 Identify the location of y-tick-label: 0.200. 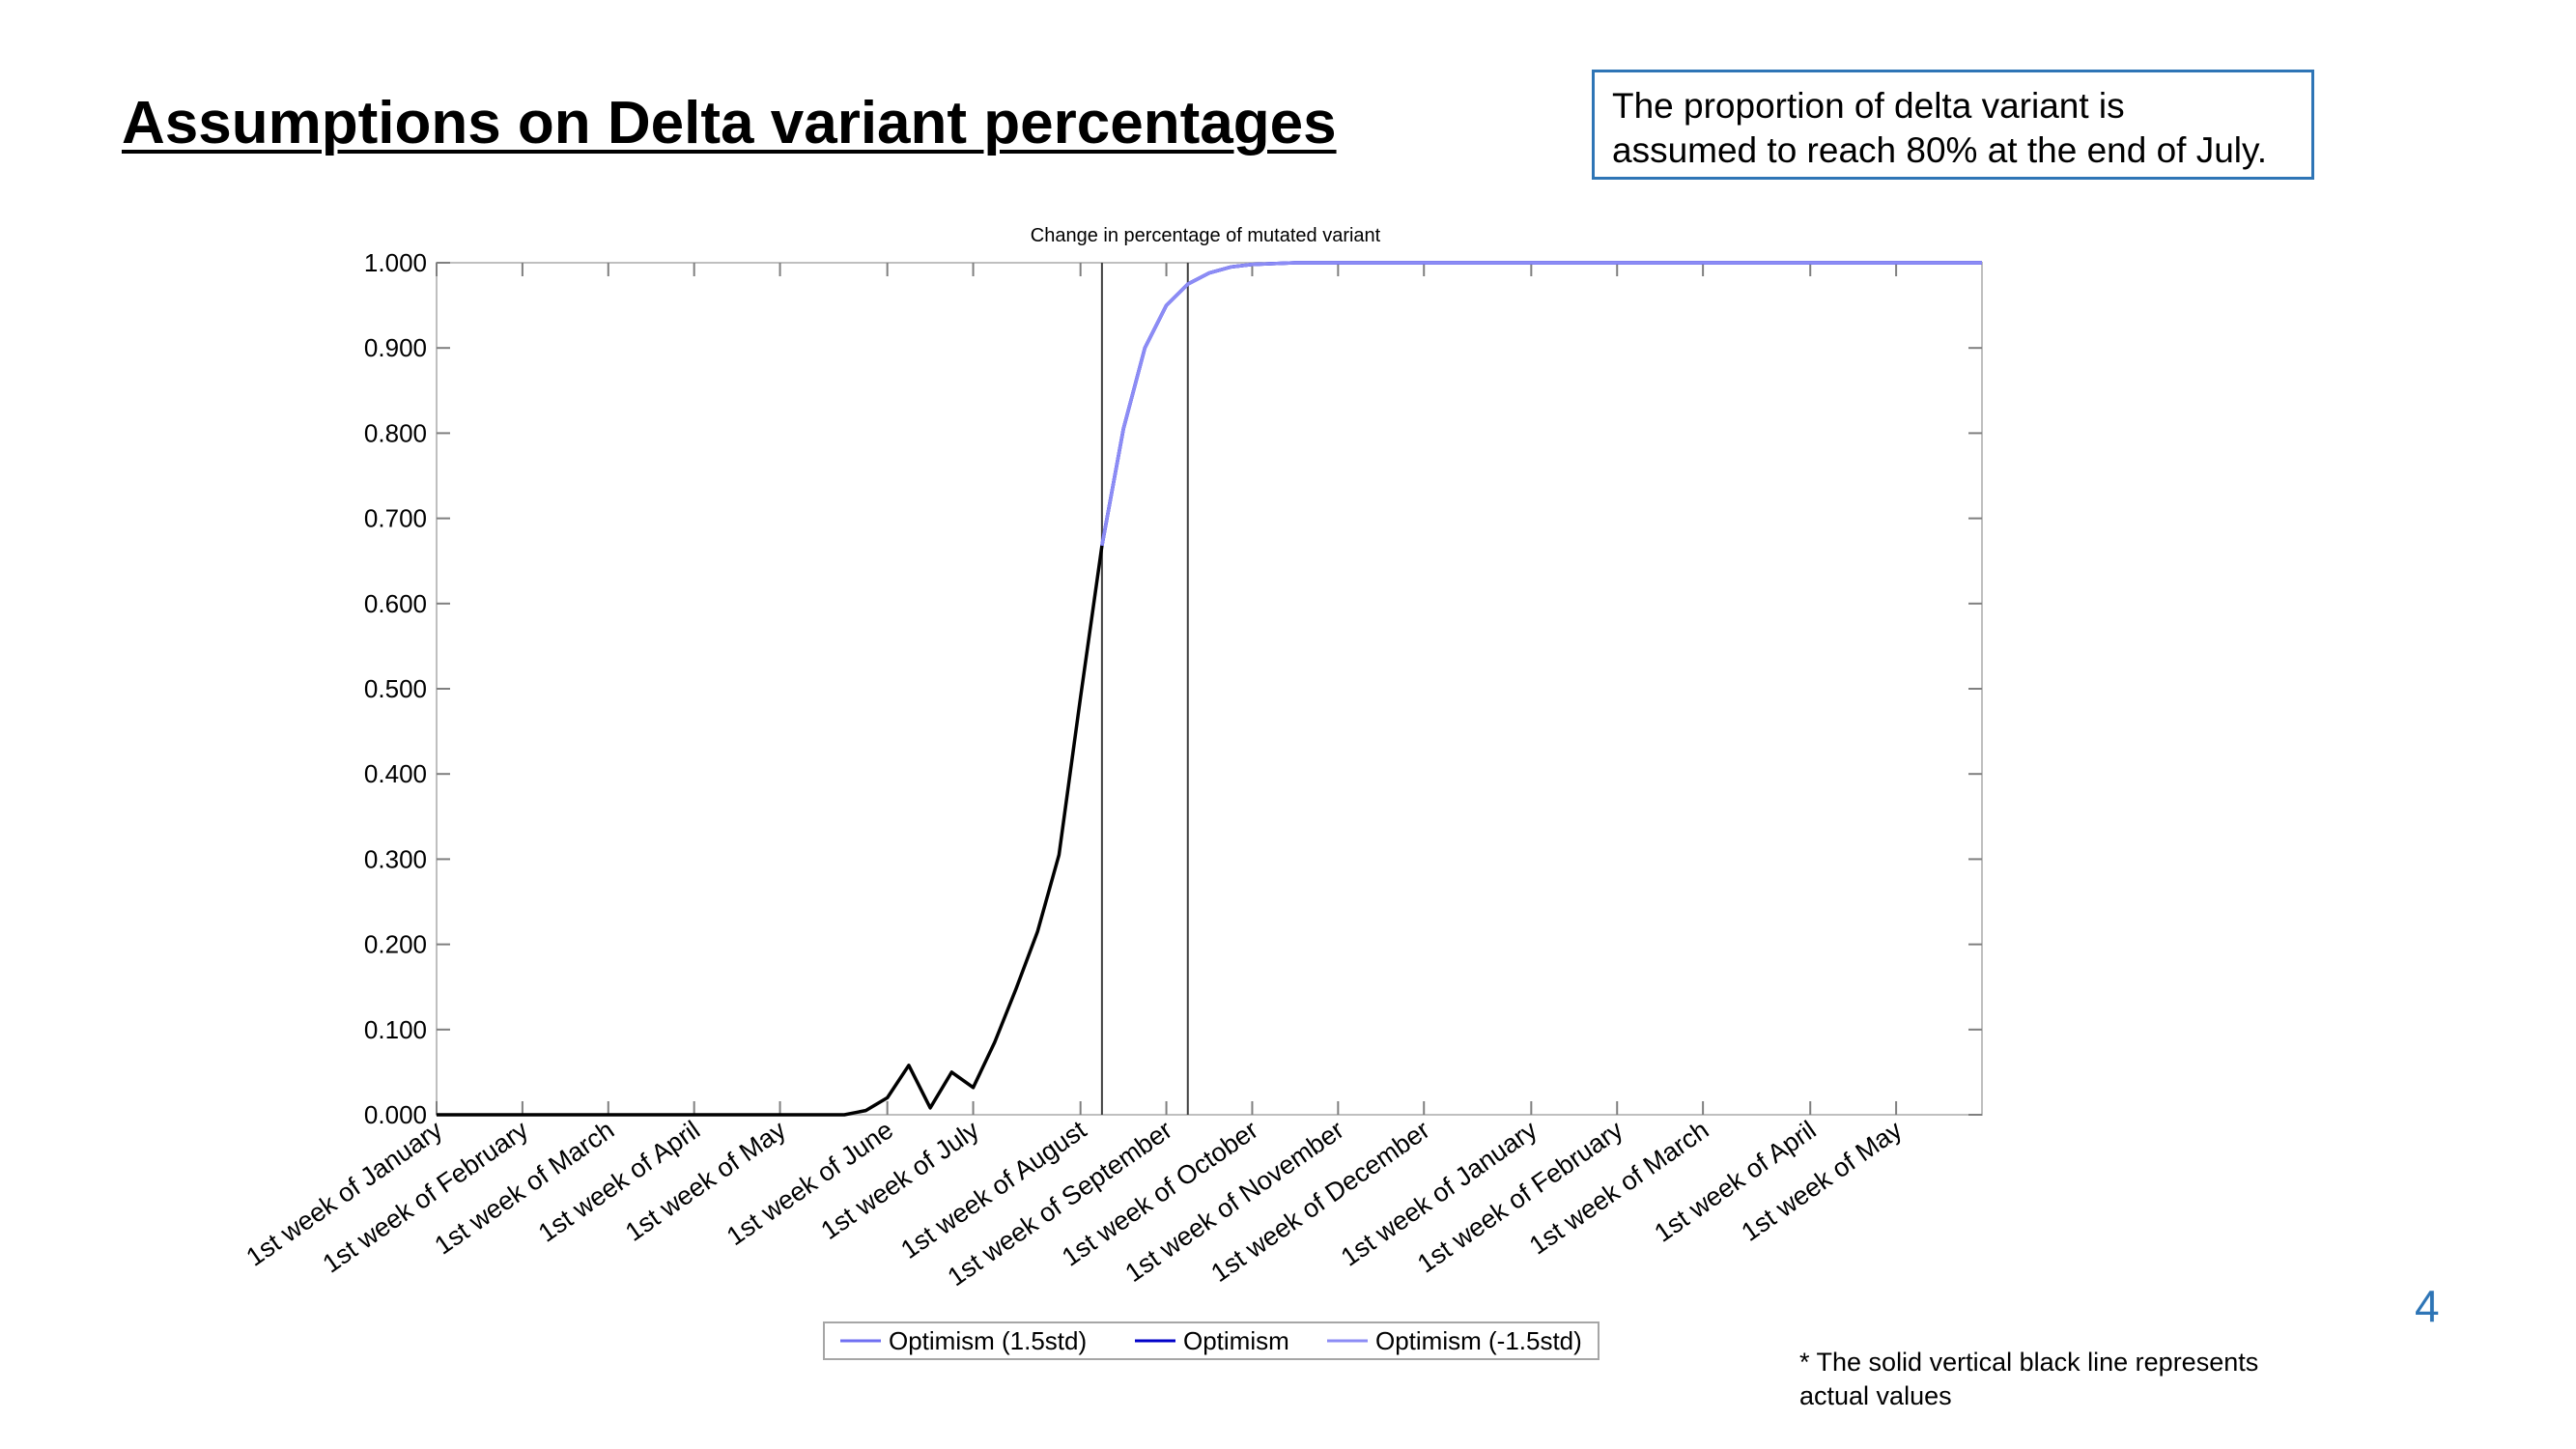
(395, 944).